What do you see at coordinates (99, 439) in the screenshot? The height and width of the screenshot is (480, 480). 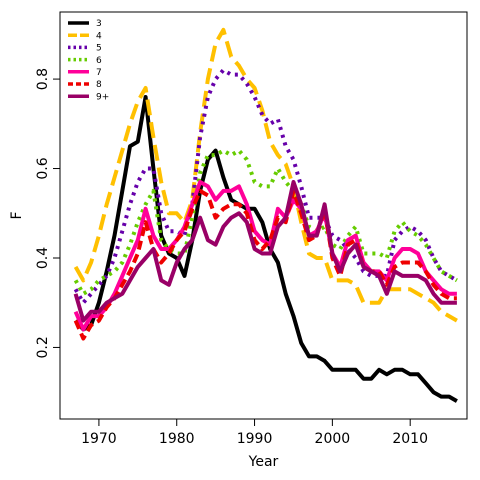 I see `x-tick-label: 1970` at bounding box center [99, 439].